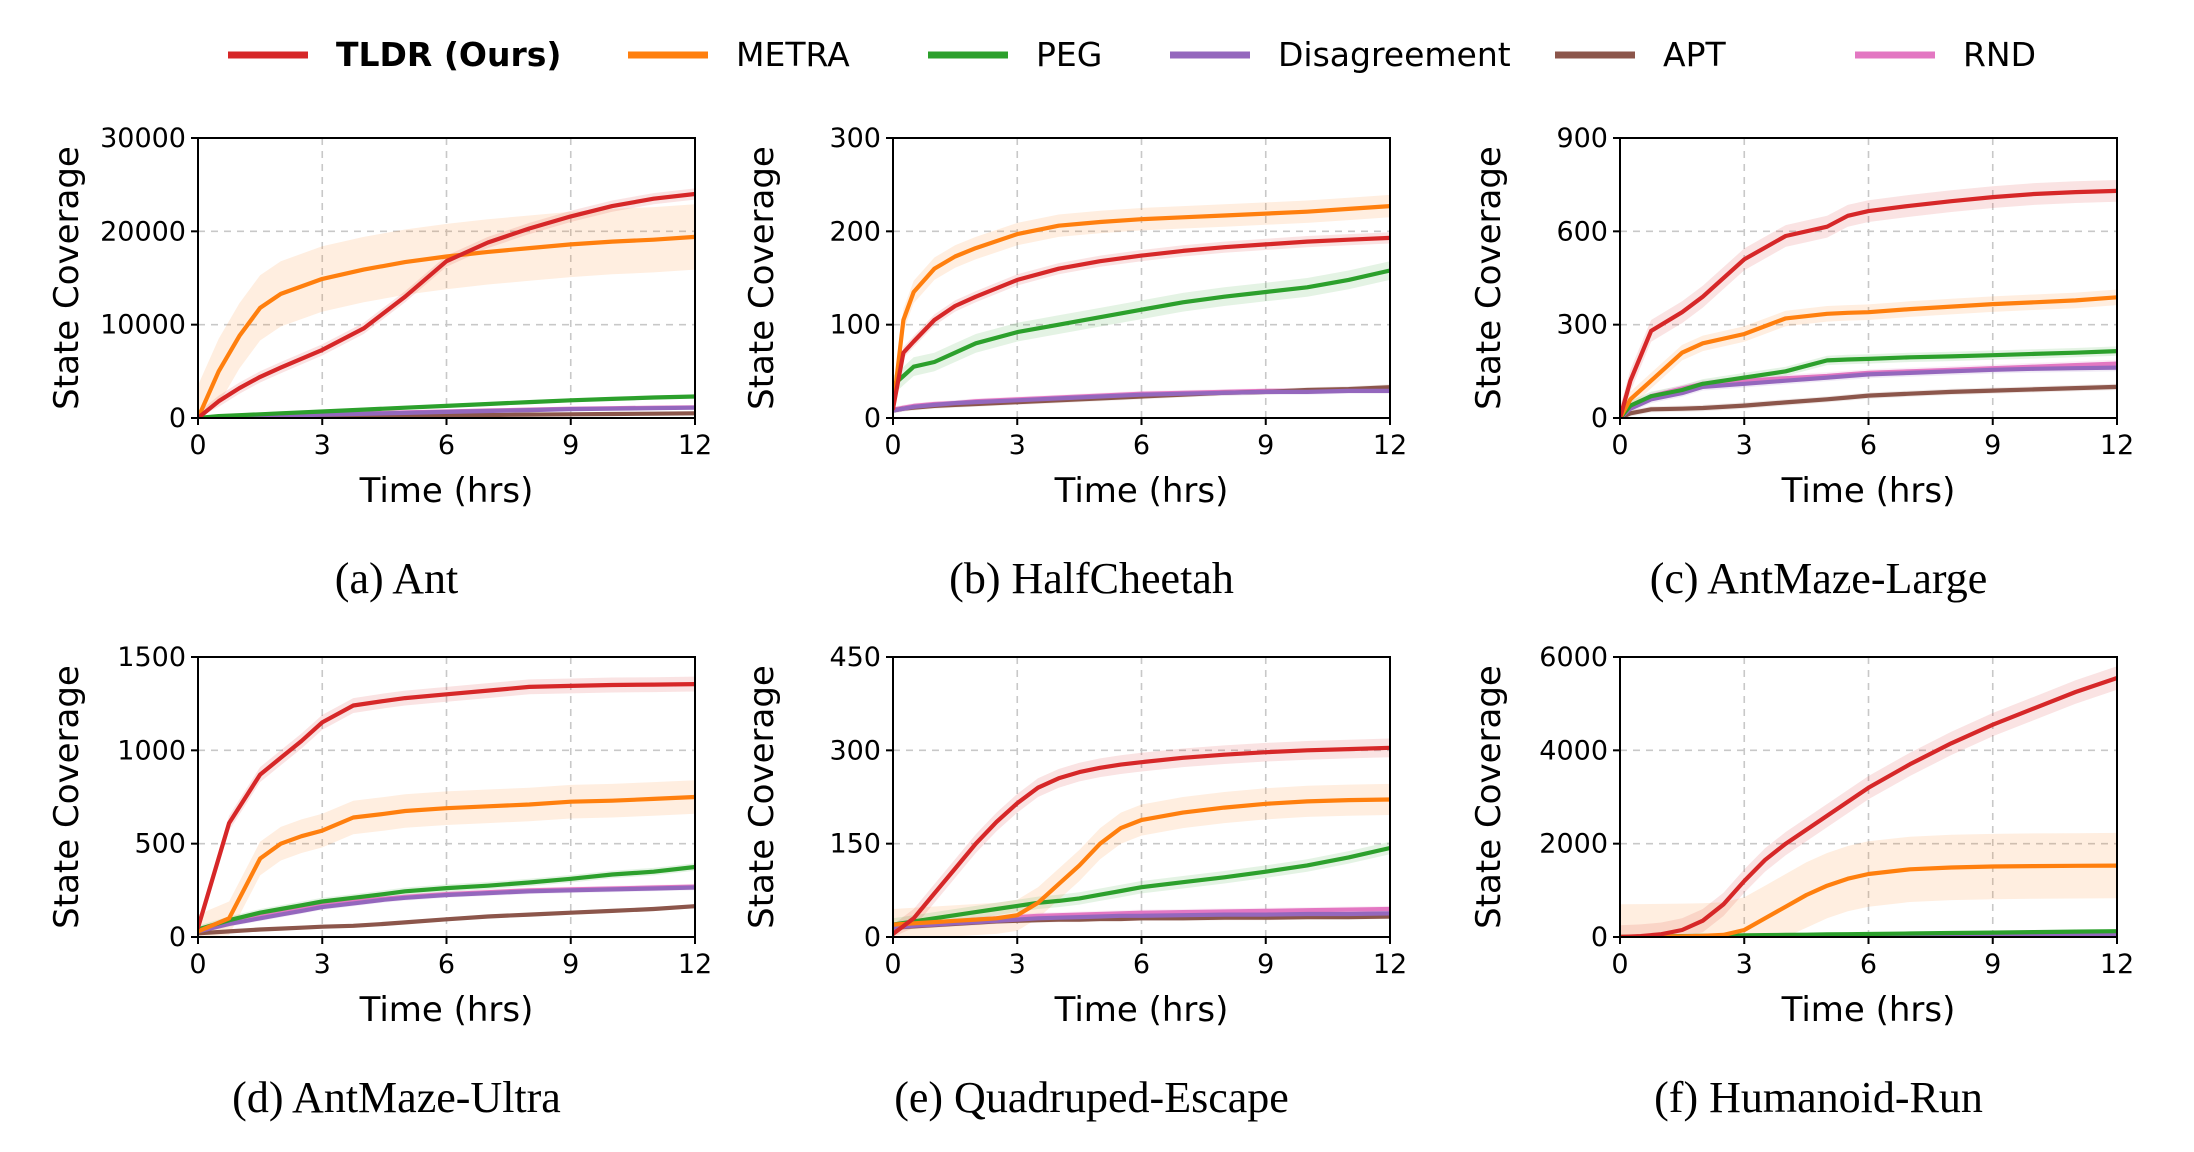 This screenshot has height=1152, width=2194. I want to click on y-tick-label: 6000, so click(1573, 657).